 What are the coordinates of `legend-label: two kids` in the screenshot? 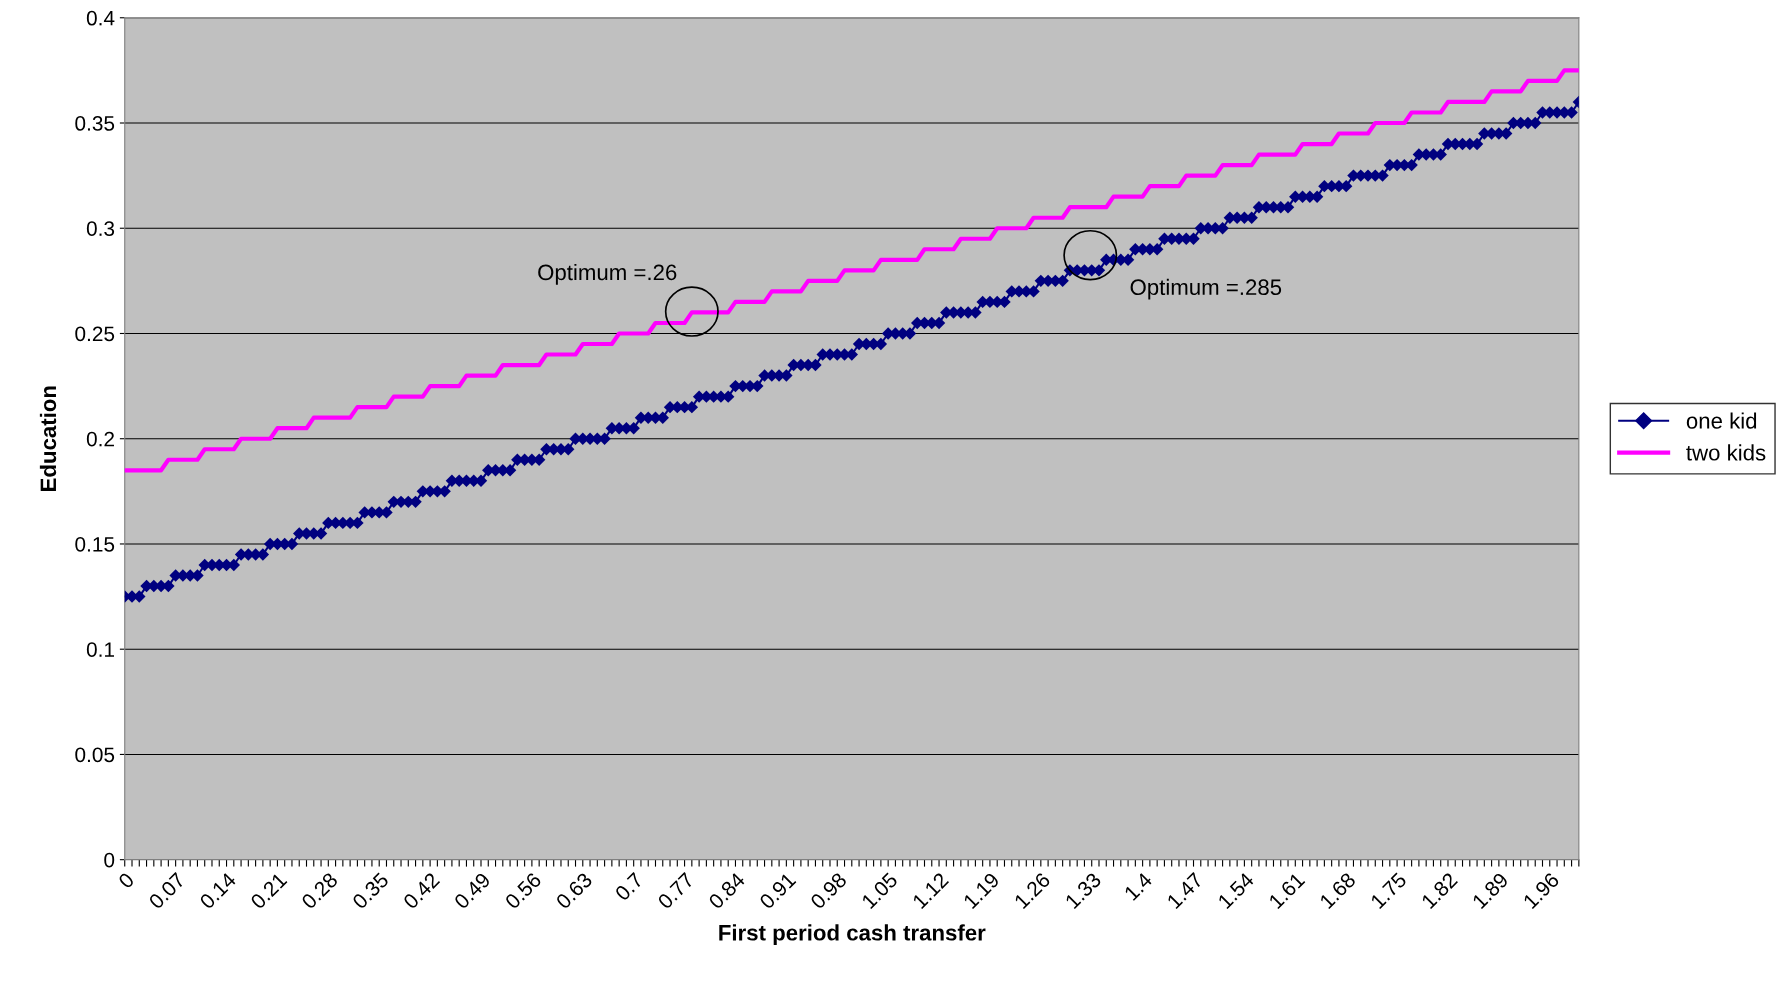 It's located at (1726, 452).